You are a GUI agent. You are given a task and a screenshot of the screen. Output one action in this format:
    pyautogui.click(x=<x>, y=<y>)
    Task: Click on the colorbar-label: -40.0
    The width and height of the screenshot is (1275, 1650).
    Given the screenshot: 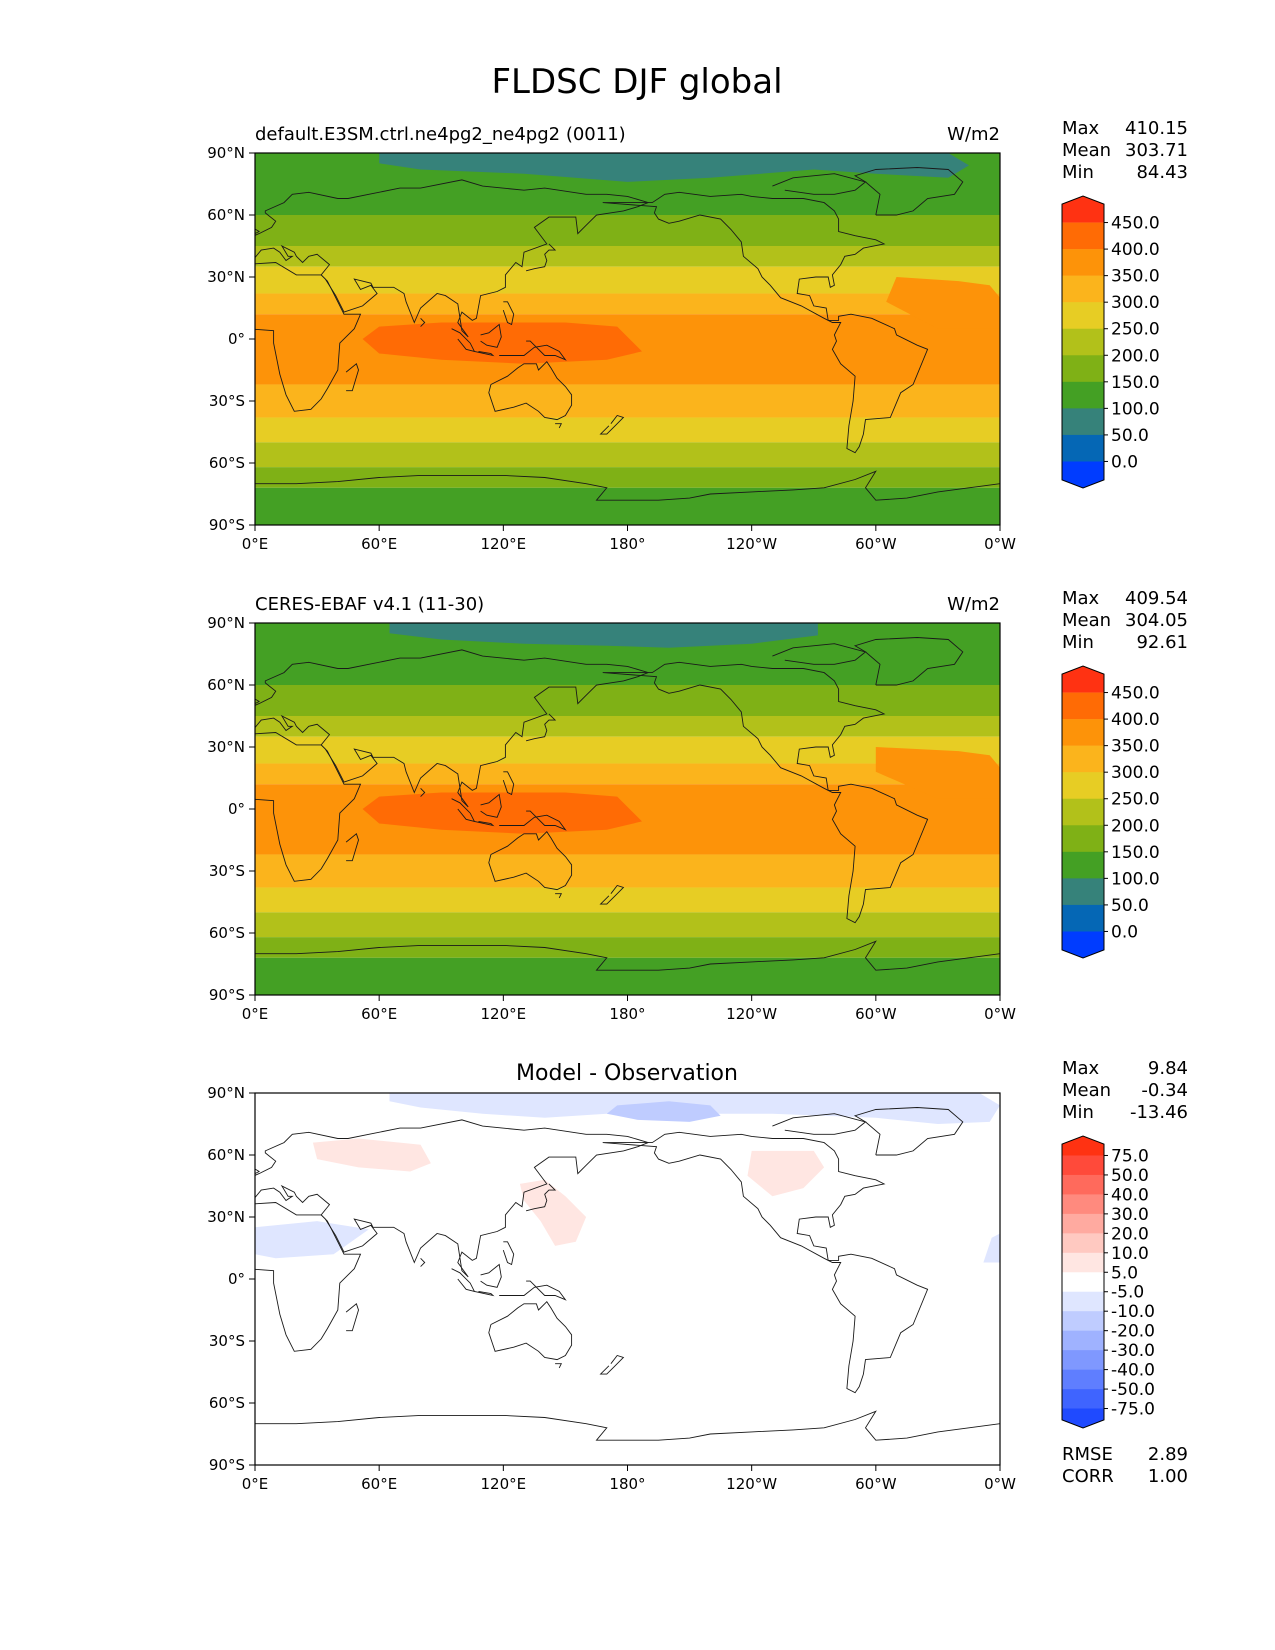 What is the action you would take?
    pyautogui.click(x=1133, y=1371)
    